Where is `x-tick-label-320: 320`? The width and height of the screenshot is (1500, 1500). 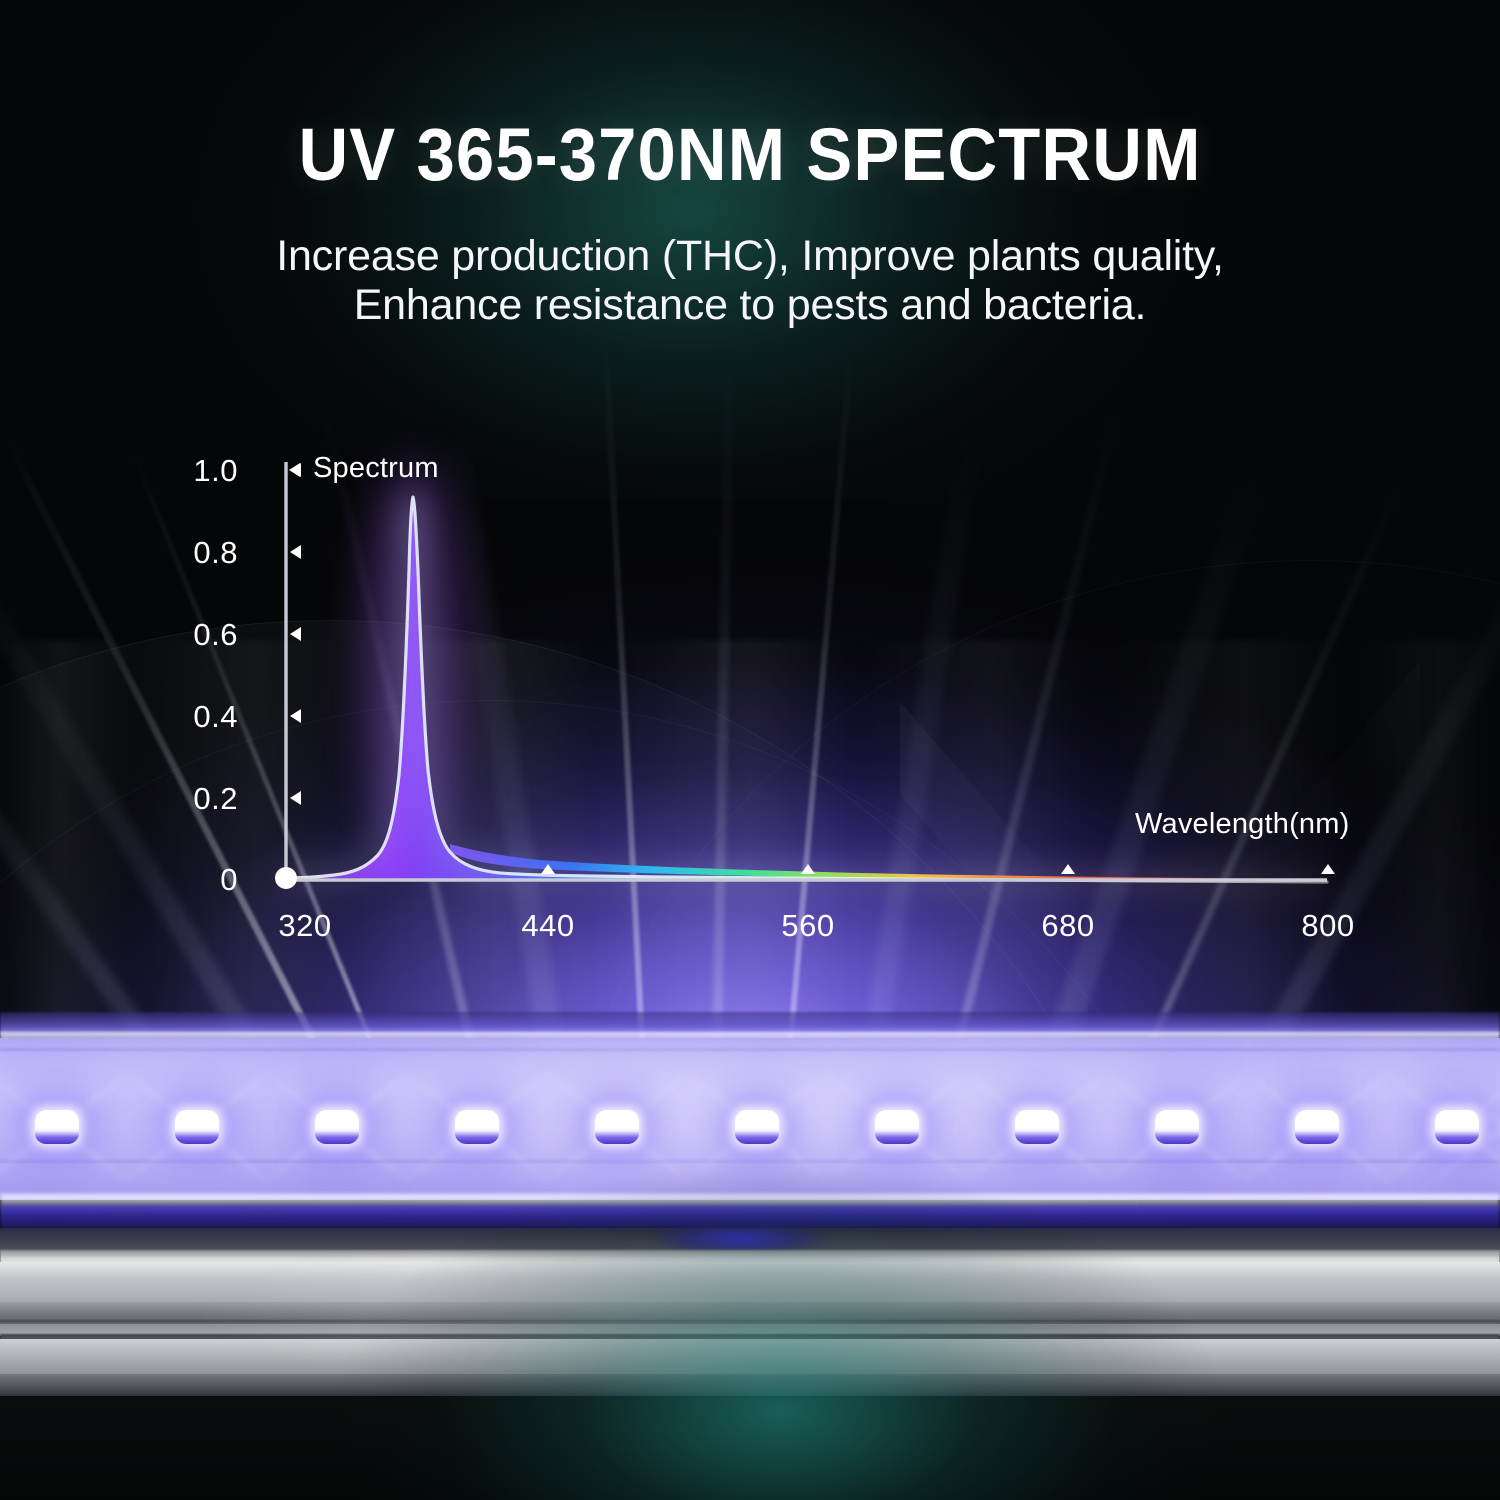
x-tick-label-320: 320 is located at coordinates (305, 925).